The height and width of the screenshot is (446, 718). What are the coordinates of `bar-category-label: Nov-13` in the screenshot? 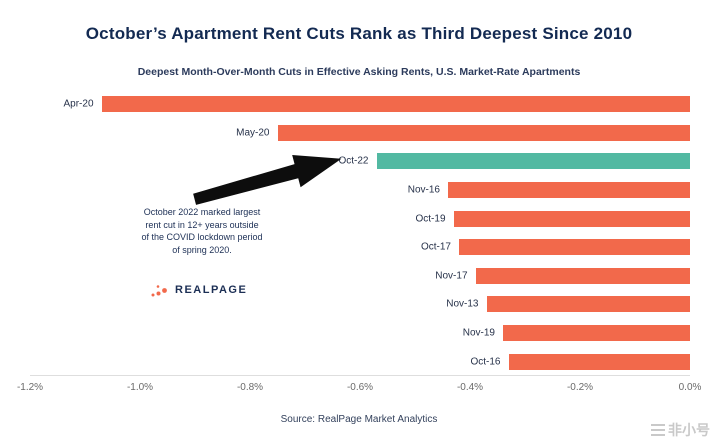 It's located at (462, 304).